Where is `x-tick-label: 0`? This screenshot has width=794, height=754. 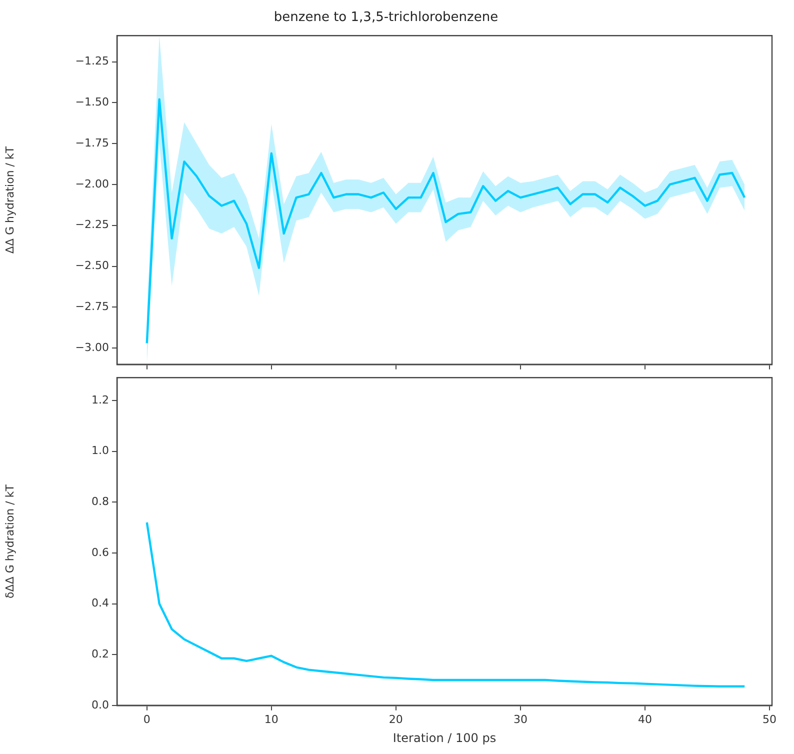 x-tick-label: 0 is located at coordinates (146, 719).